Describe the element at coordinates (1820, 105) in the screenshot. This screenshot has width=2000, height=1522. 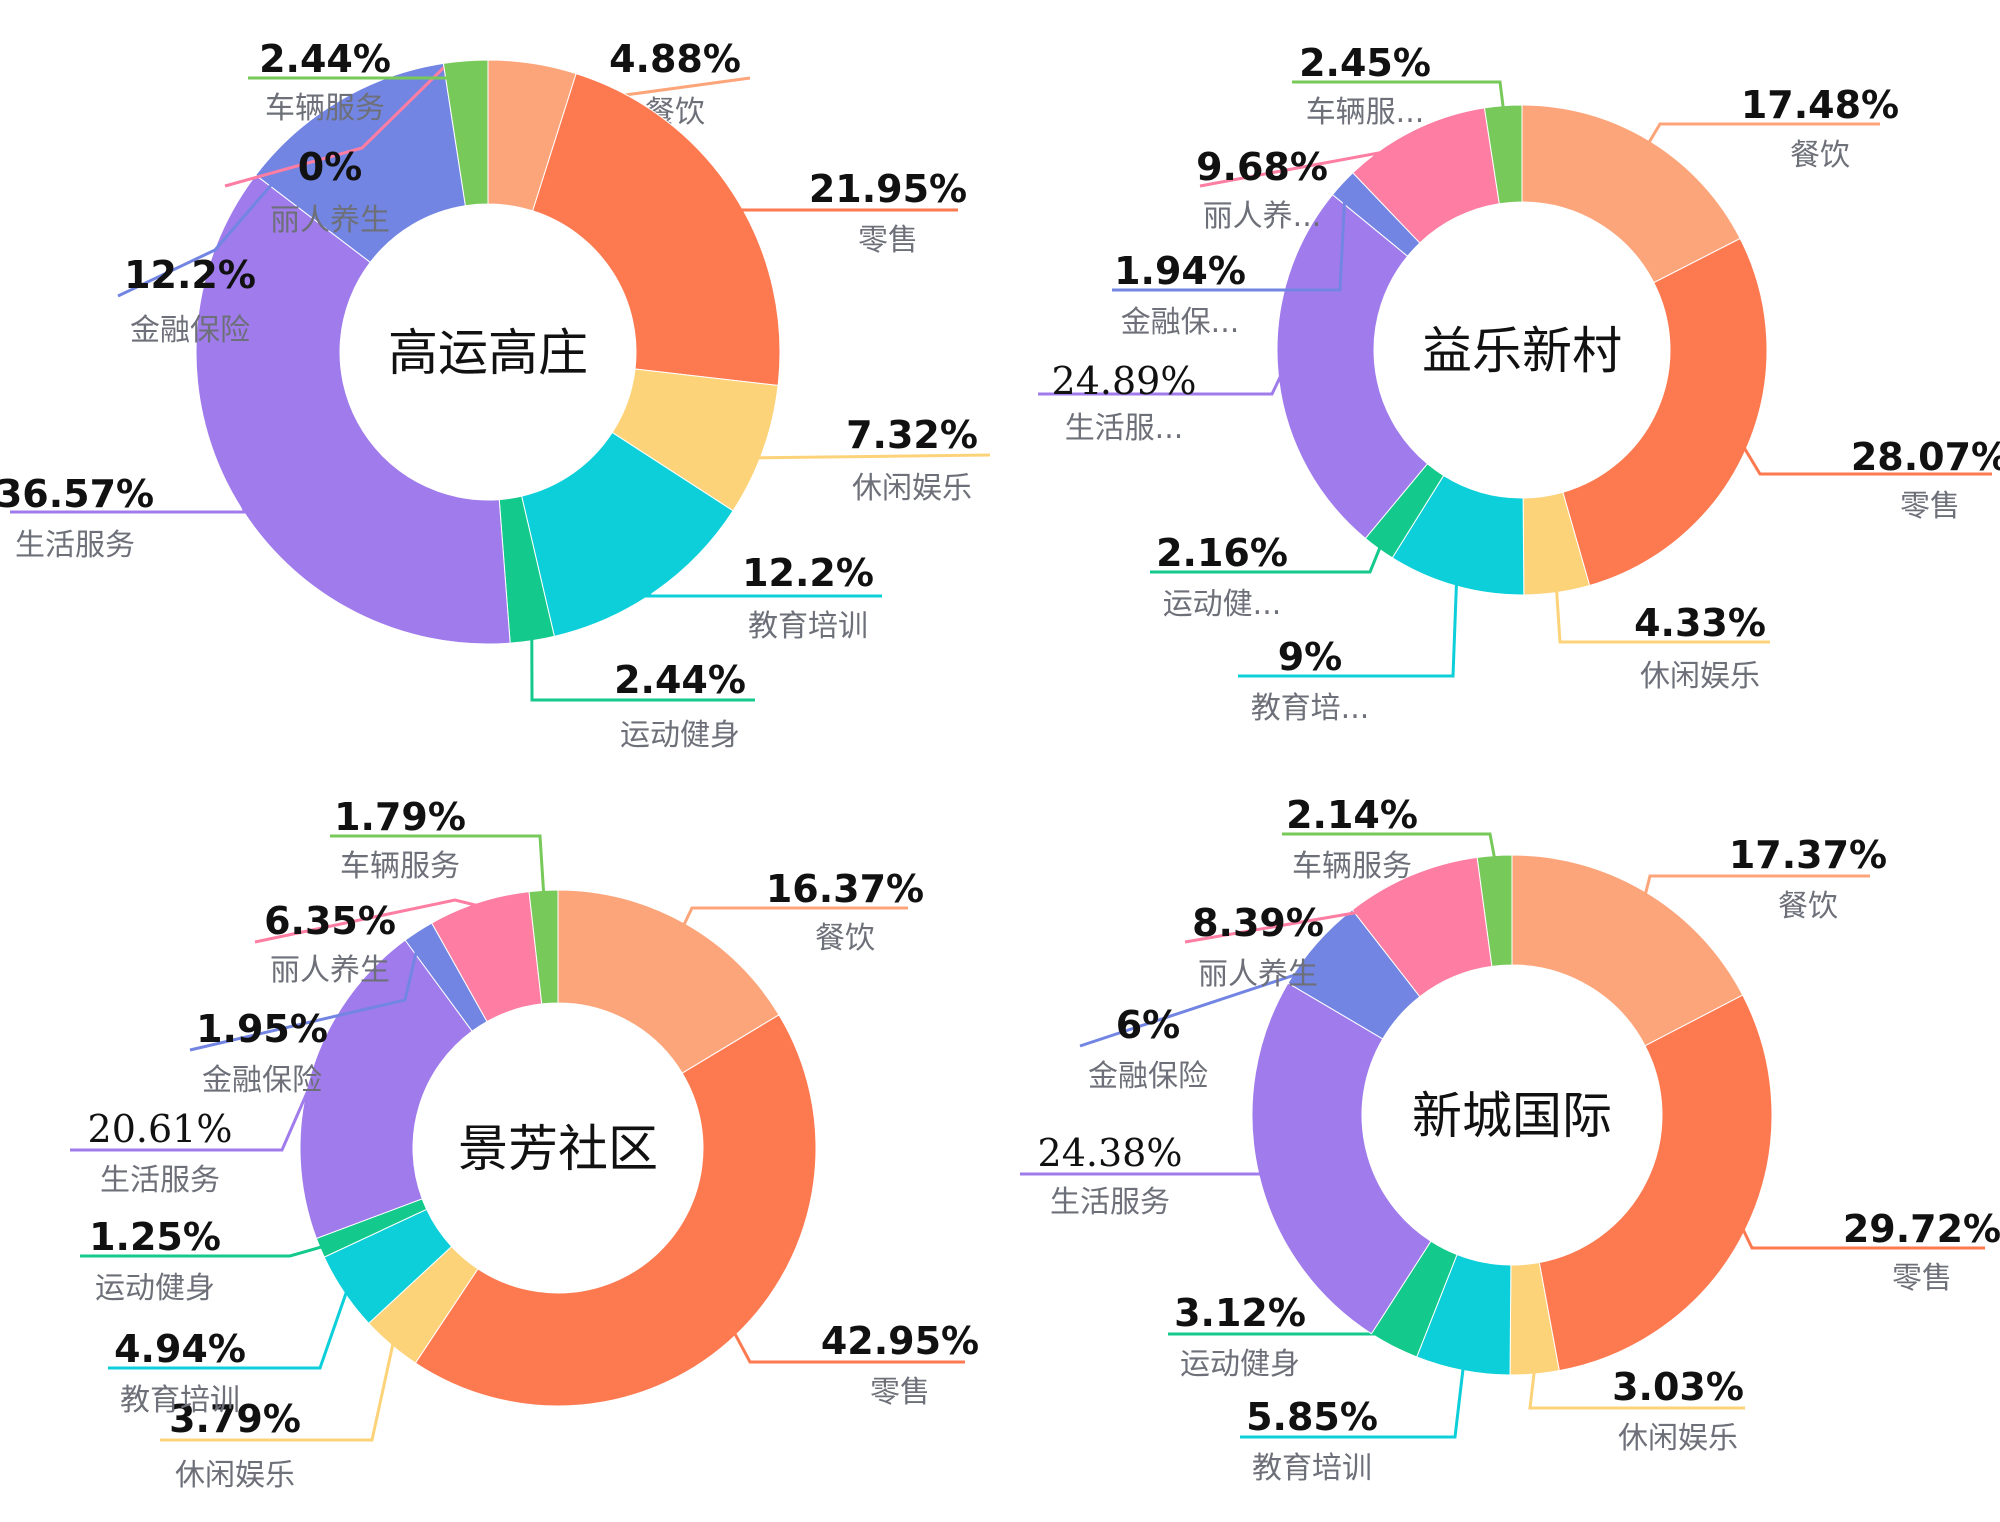
I see `value-label-dining: 17.48%` at that location.